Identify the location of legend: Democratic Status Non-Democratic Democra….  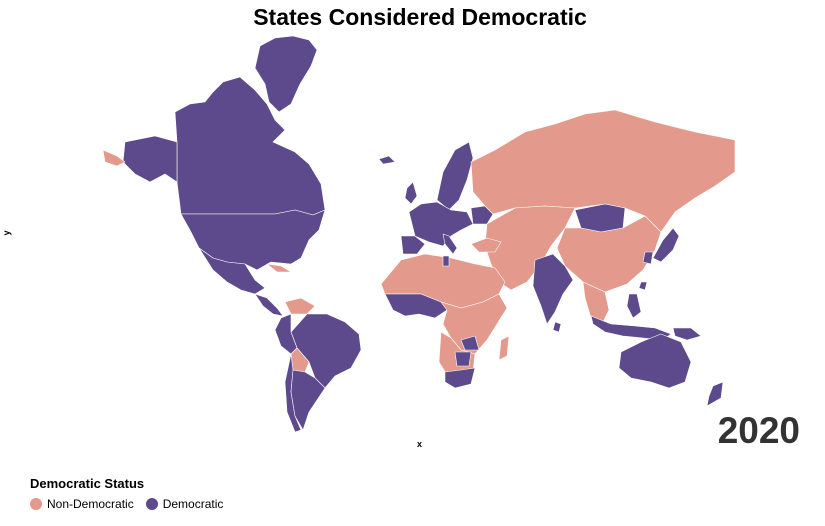
(132, 493).